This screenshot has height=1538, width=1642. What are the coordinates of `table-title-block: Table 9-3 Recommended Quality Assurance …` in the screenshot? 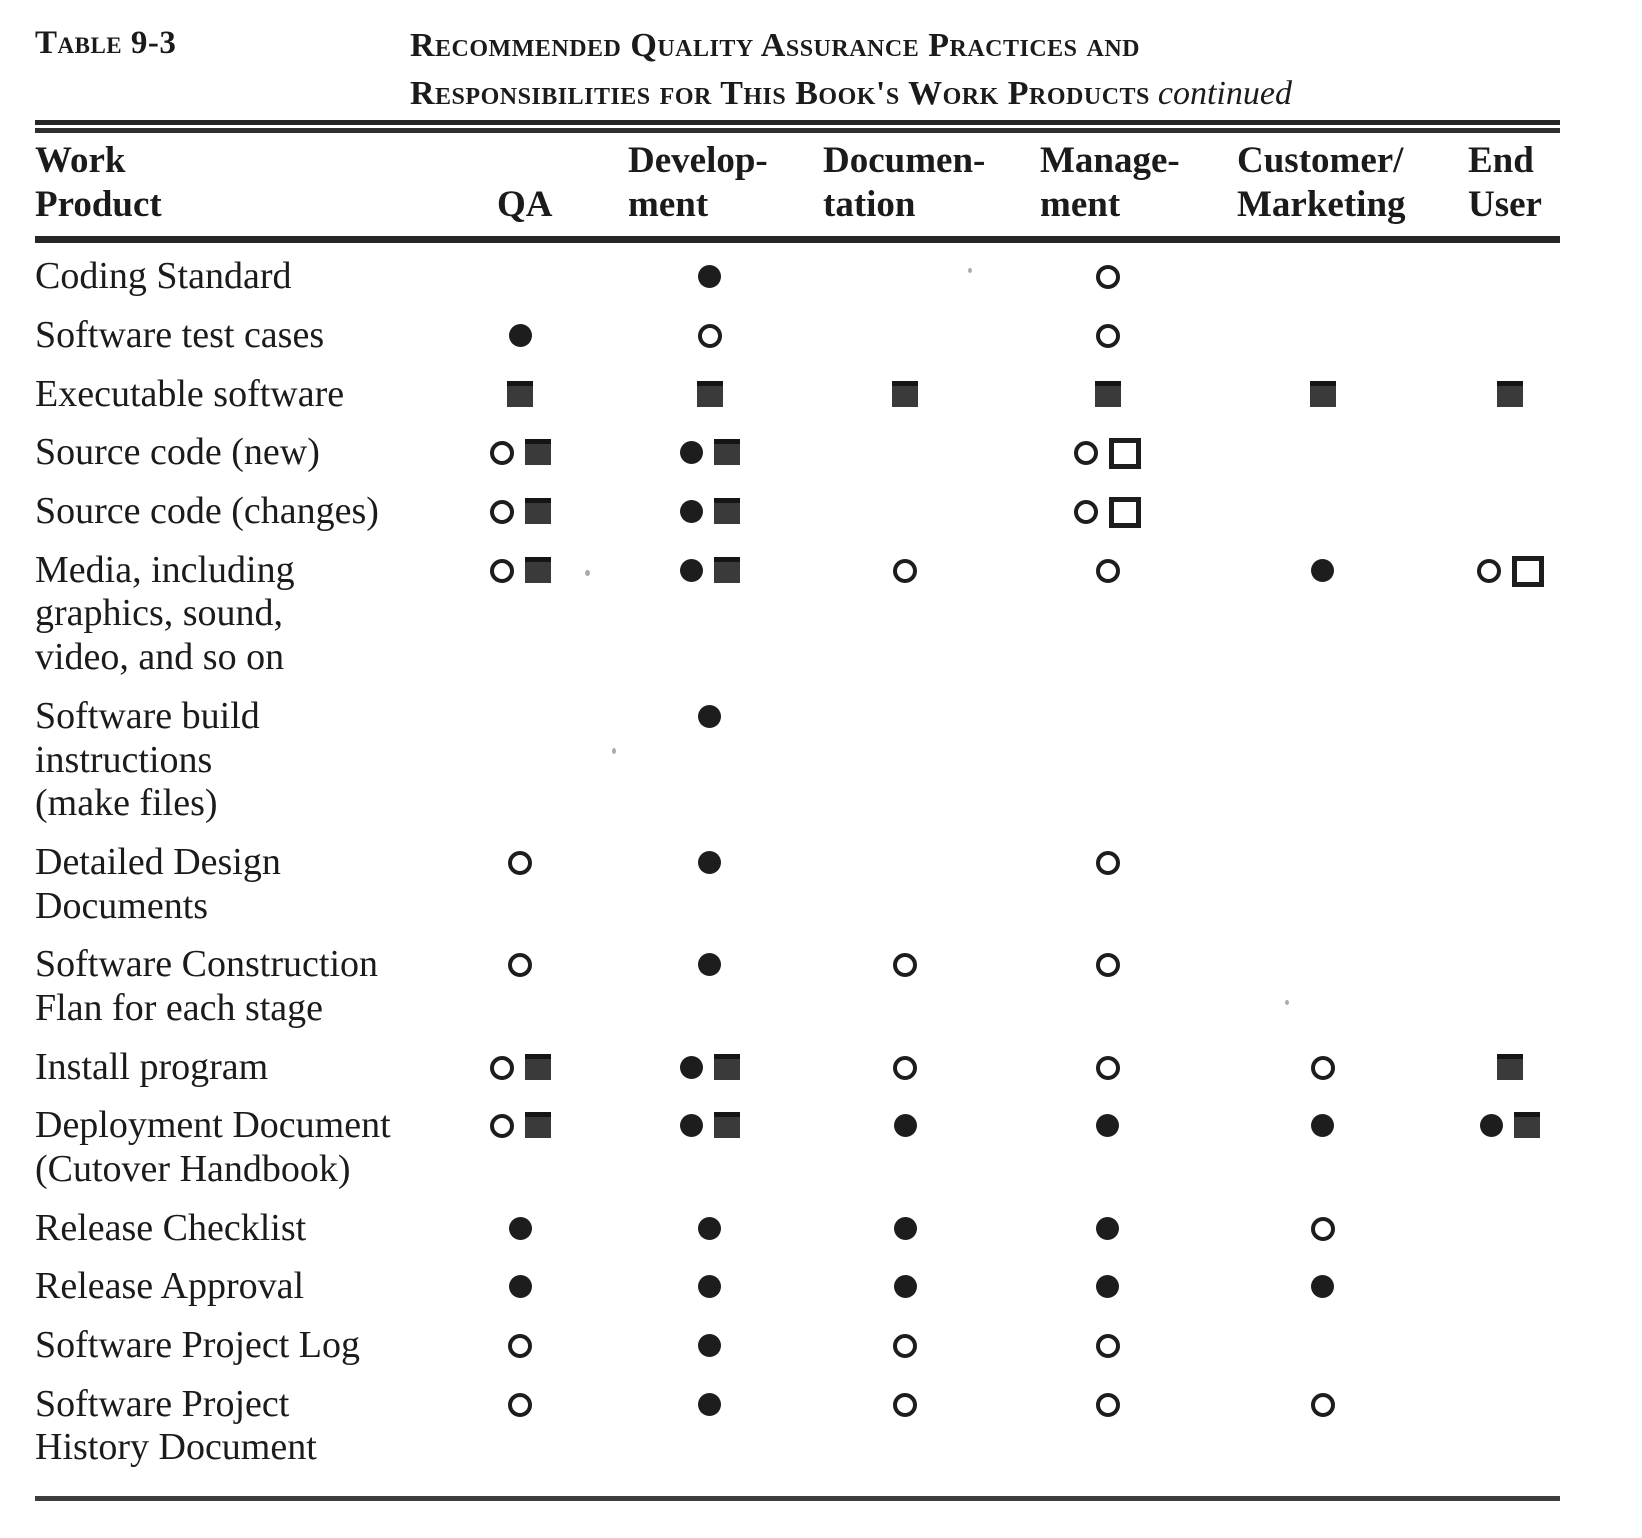 It's located at (797, 70).